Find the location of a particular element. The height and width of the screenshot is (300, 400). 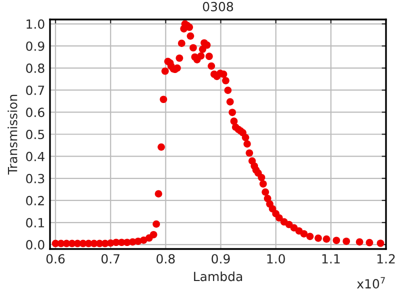

y-tick-label: 0.6 is located at coordinates (35, 113).